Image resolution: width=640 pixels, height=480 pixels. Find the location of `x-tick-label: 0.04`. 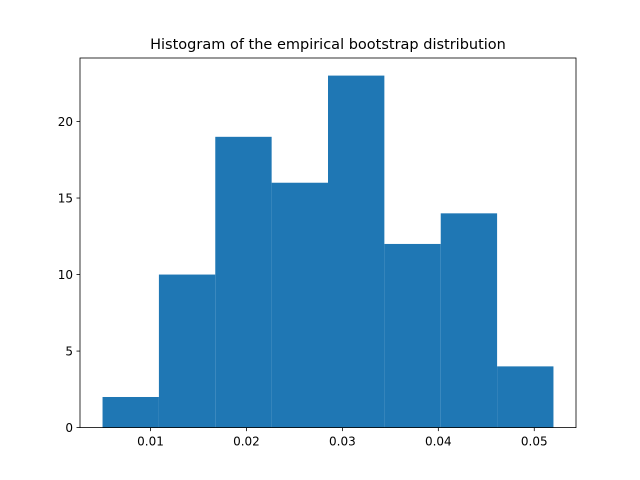

x-tick-label: 0.04 is located at coordinates (438, 442).